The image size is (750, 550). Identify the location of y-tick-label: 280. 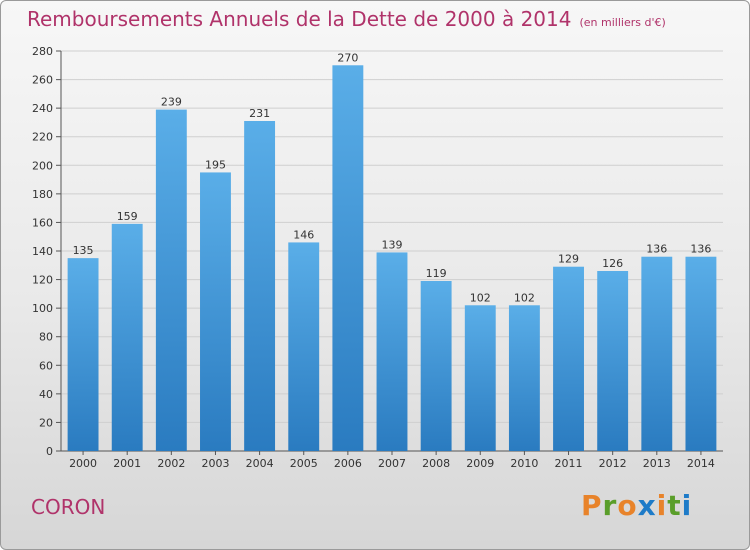
(42, 51).